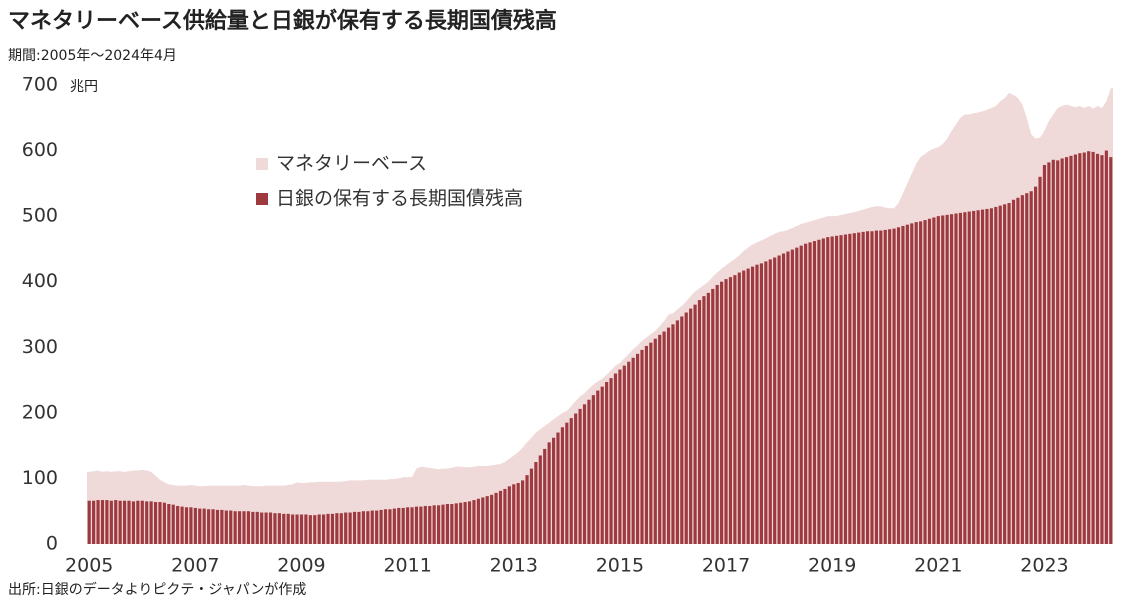  Describe the element at coordinates (195, 566) in the screenshot. I see `x-tick-label: 2007` at that location.